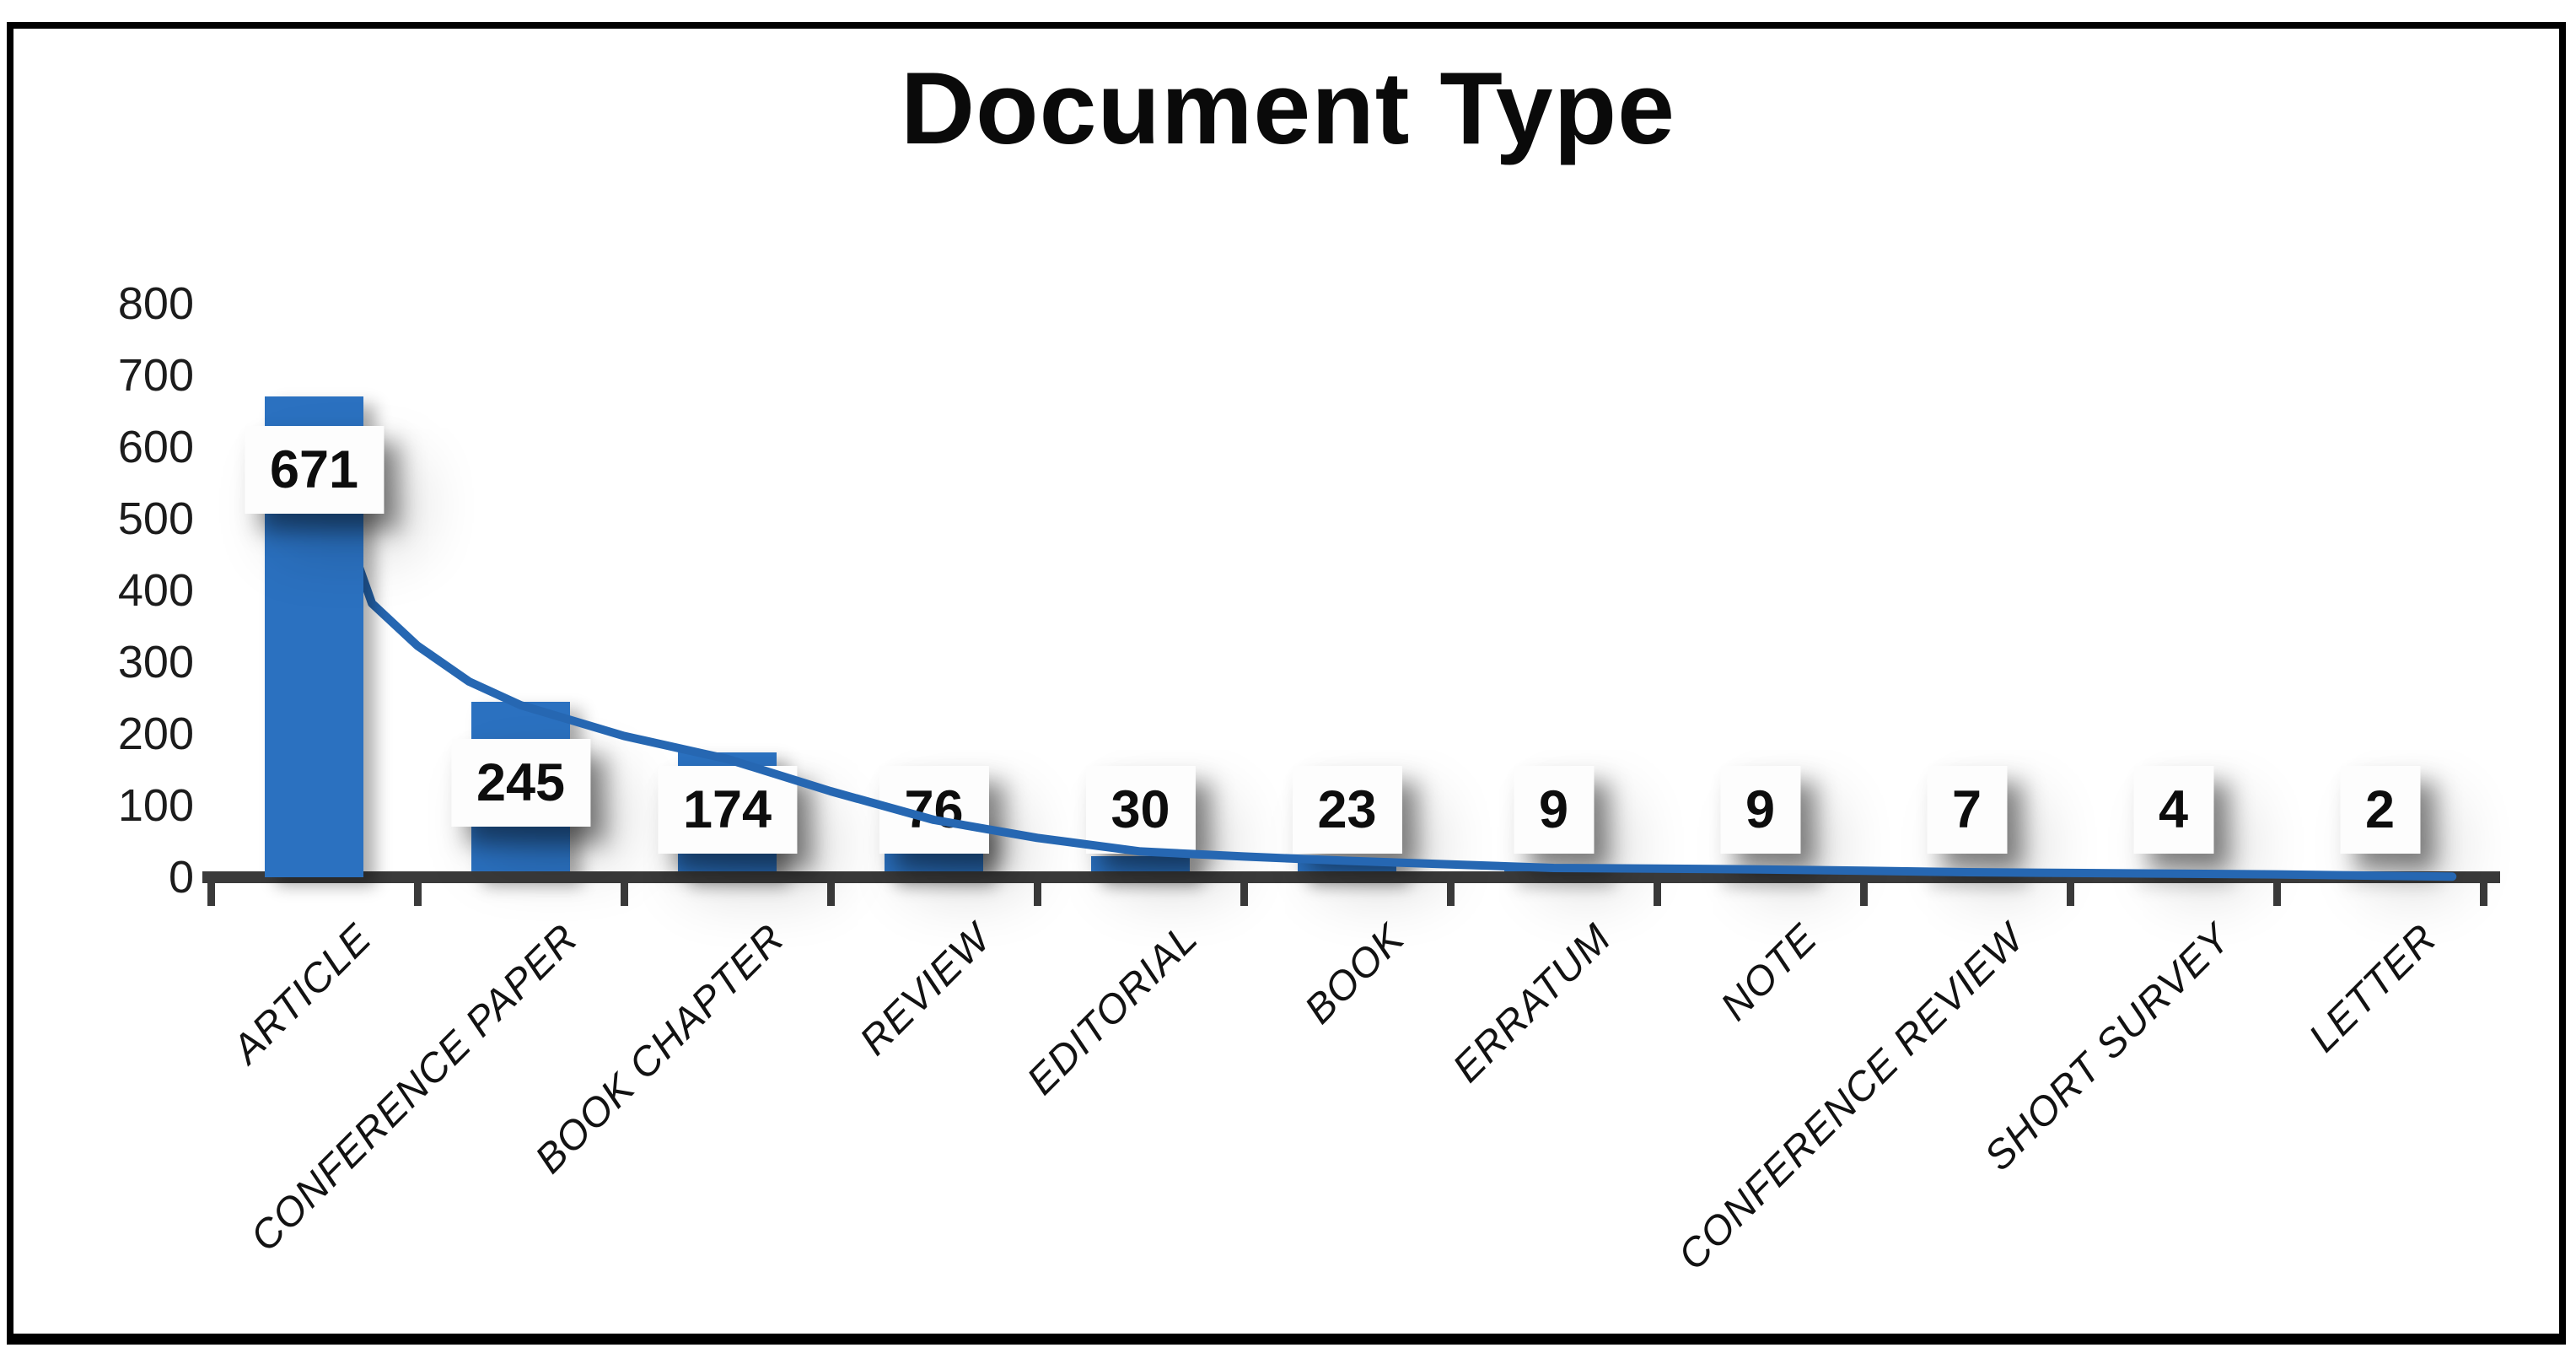  Describe the element at coordinates (520, 783) in the screenshot. I see `value-label: 245` at that location.